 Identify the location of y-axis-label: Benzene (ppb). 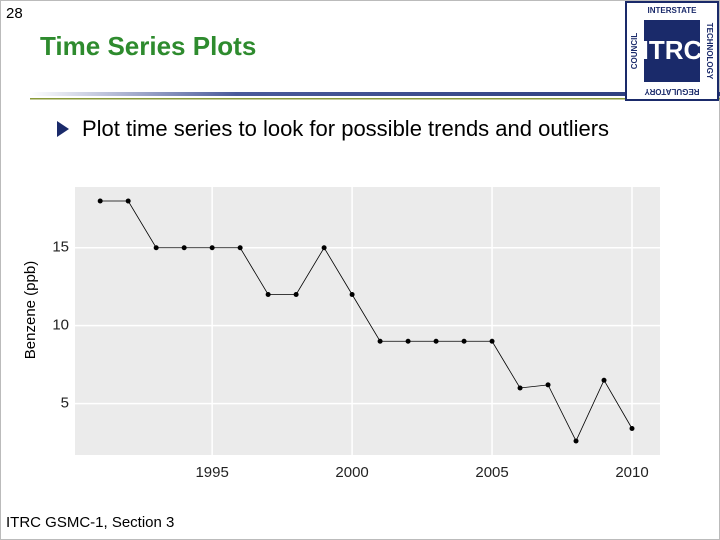
(30, 310).